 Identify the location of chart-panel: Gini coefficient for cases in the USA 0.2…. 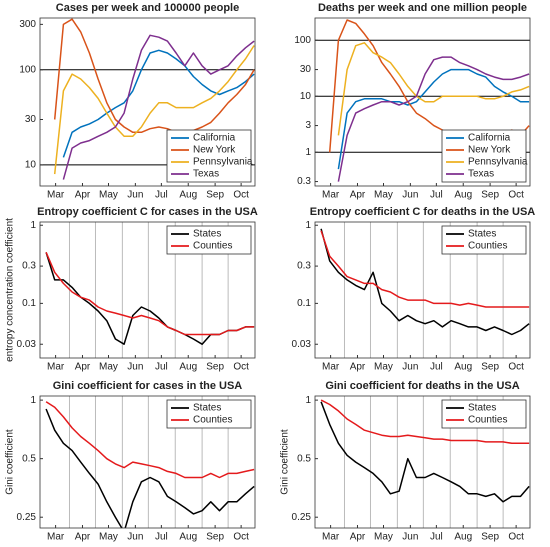
(130, 461).